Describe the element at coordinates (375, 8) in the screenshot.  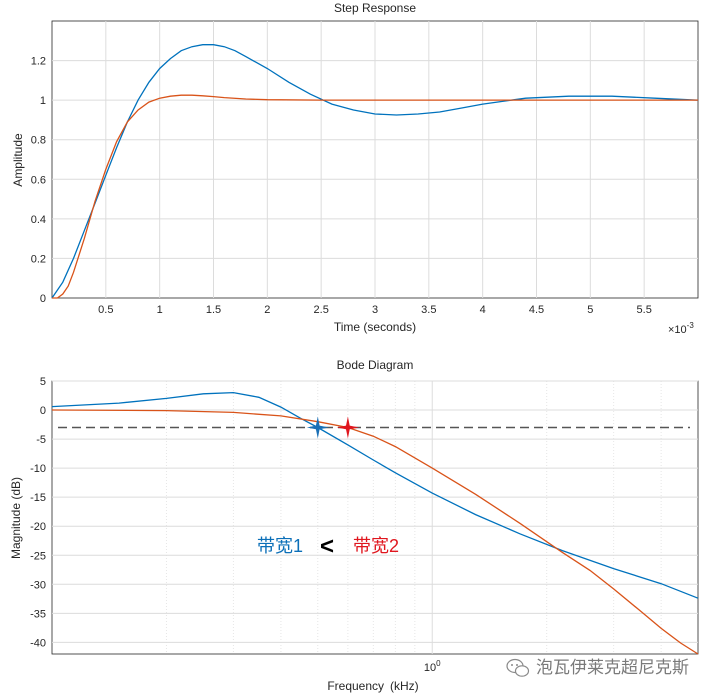
I see `step-title: Step Response` at that location.